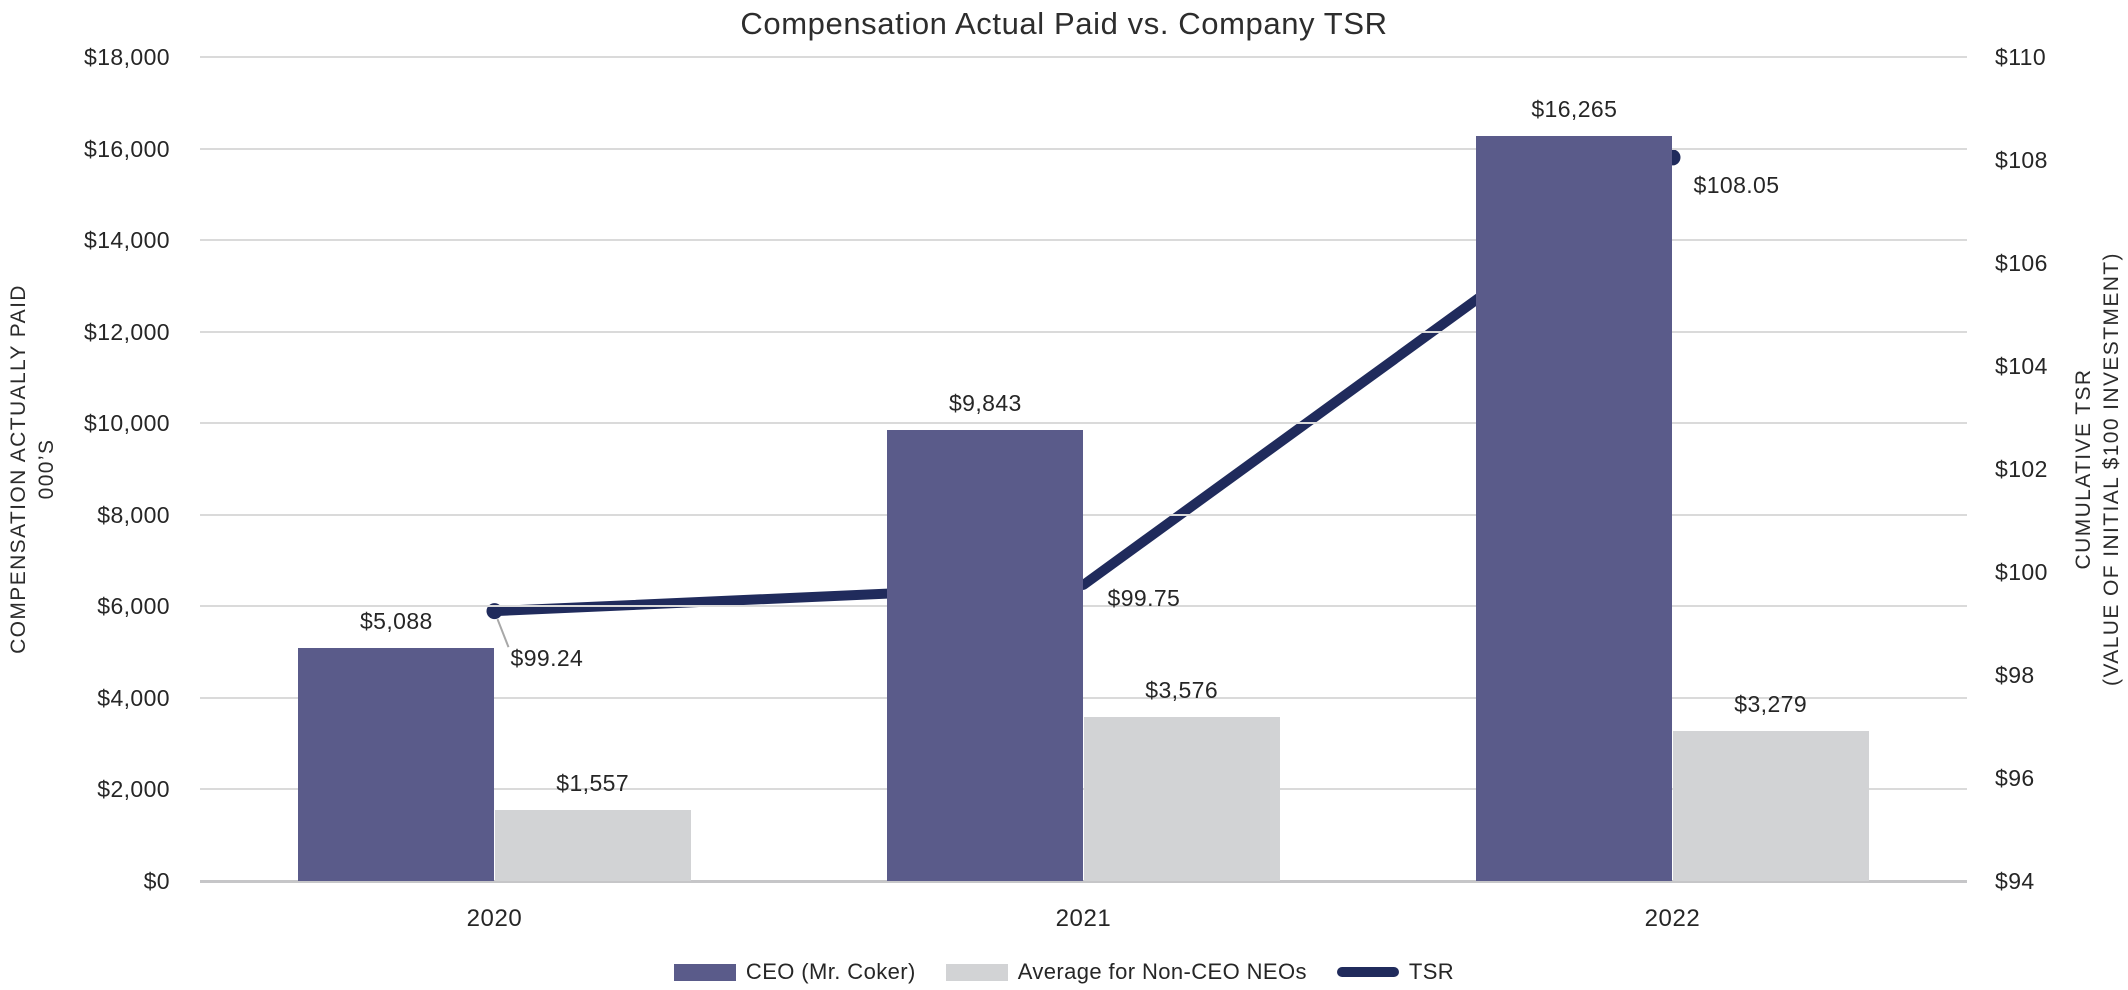 The height and width of the screenshot is (990, 2128). Describe the element at coordinates (494, 918) in the screenshot. I see `category-label: 2020` at that location.